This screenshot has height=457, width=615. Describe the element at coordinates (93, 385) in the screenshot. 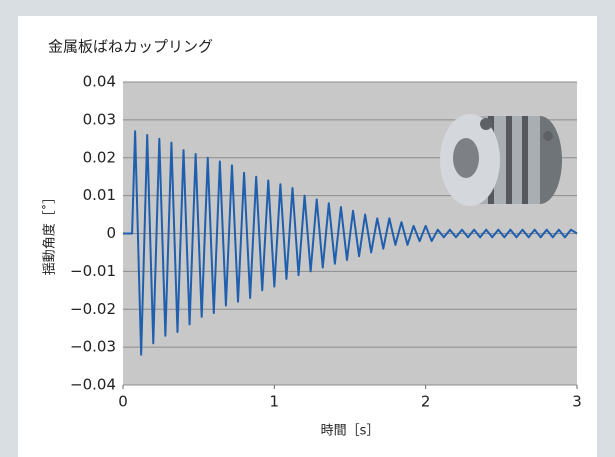

I see `y-tick-label: −0.04` at that location.